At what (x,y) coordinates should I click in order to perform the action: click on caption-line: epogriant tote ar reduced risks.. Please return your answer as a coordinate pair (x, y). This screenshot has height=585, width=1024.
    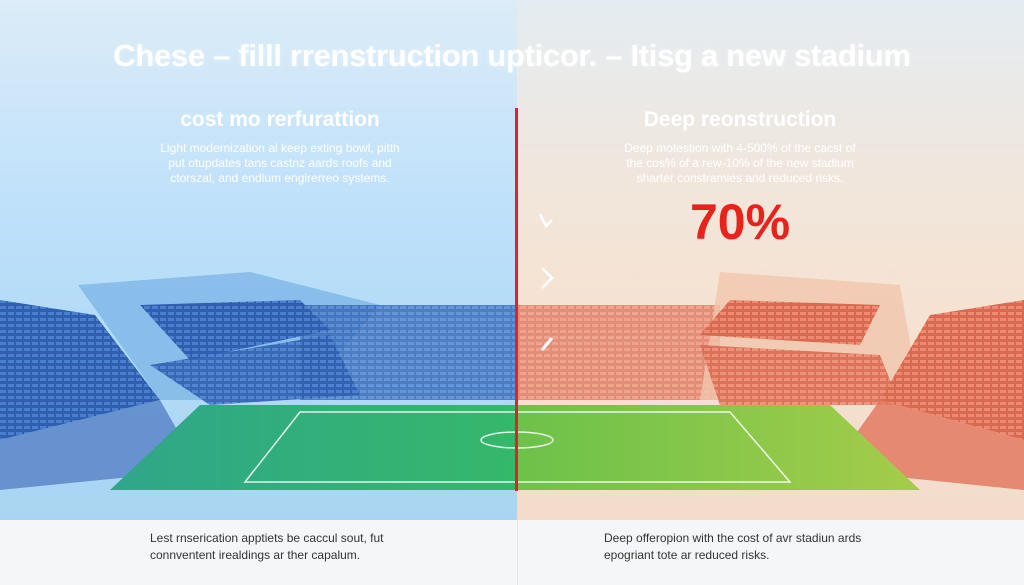
    Looking at the image, I should click on (687, 555).